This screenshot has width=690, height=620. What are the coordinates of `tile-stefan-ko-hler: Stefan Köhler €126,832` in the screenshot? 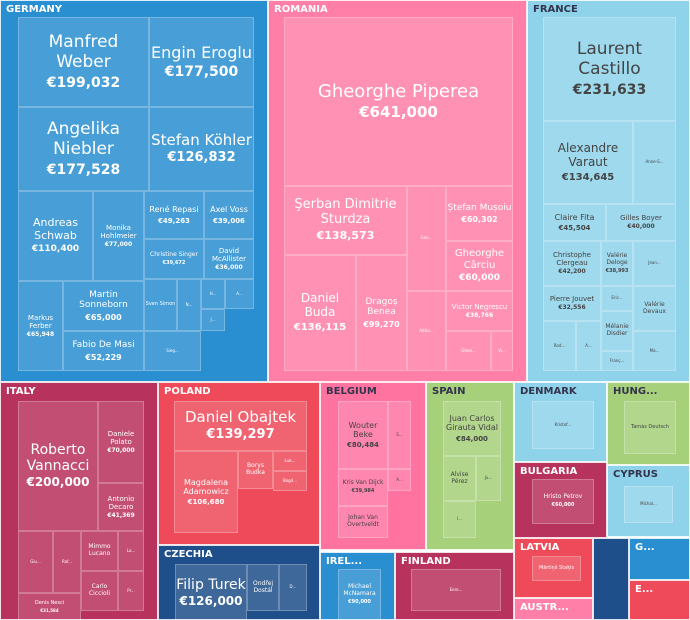 It's located at (201, 149).